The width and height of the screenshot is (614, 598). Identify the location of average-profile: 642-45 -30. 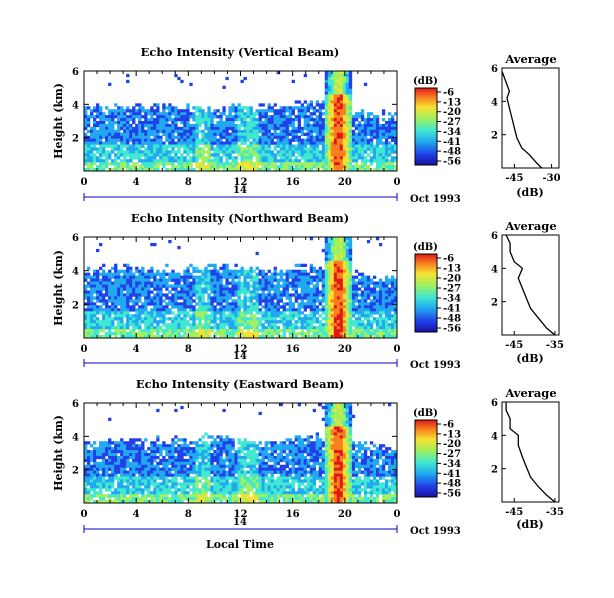
(526, 124).